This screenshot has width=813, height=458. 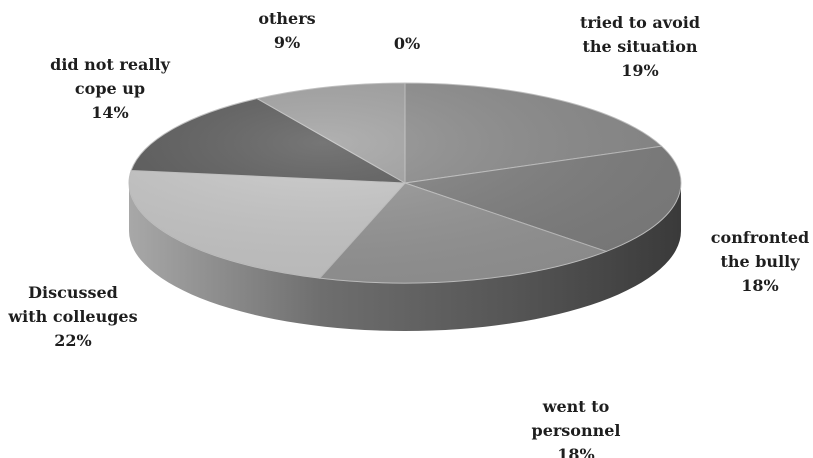 I want to click on slice-value-label-1: 18%, so click(x=759, y=285).